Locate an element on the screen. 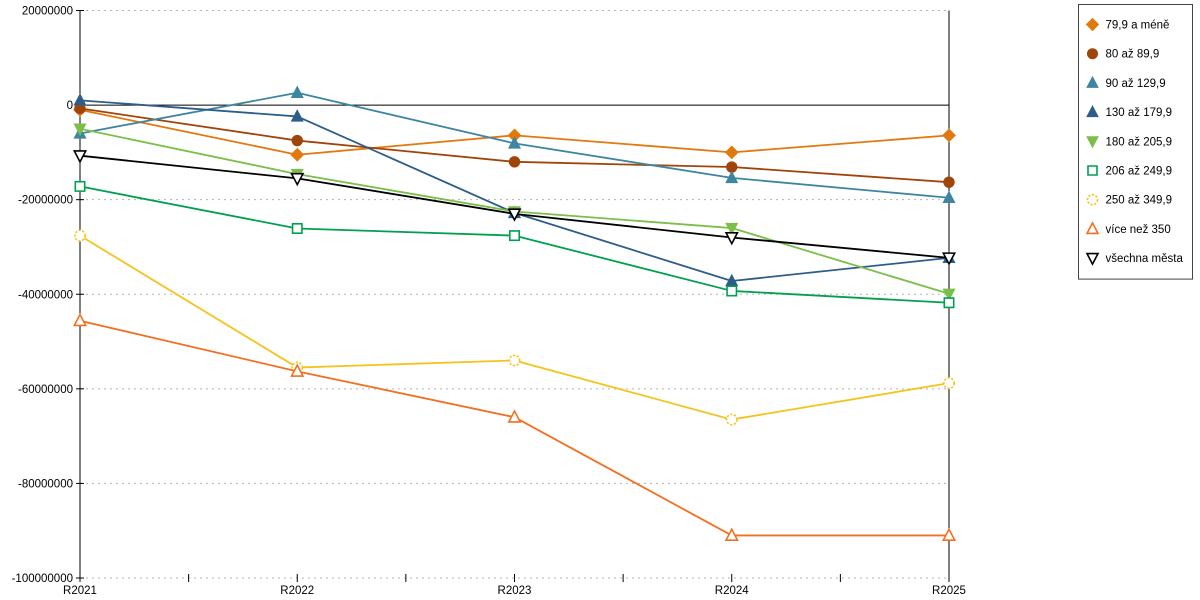  legend-label: 130 až 179,9 is located at coordinates (1139, 113).